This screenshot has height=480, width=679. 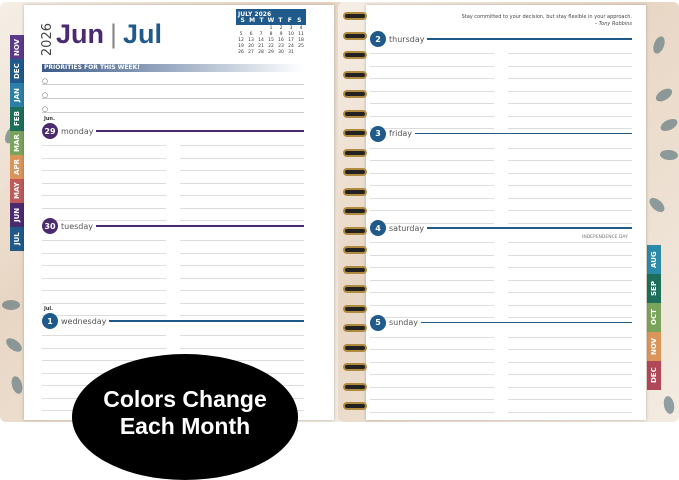 I want to click on day-name: wednesday, so click(x=84, y=321).